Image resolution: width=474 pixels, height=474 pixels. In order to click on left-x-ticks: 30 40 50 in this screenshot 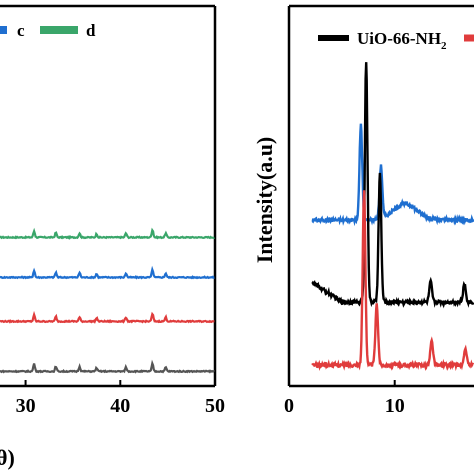, I will do `click(120, 398)`.